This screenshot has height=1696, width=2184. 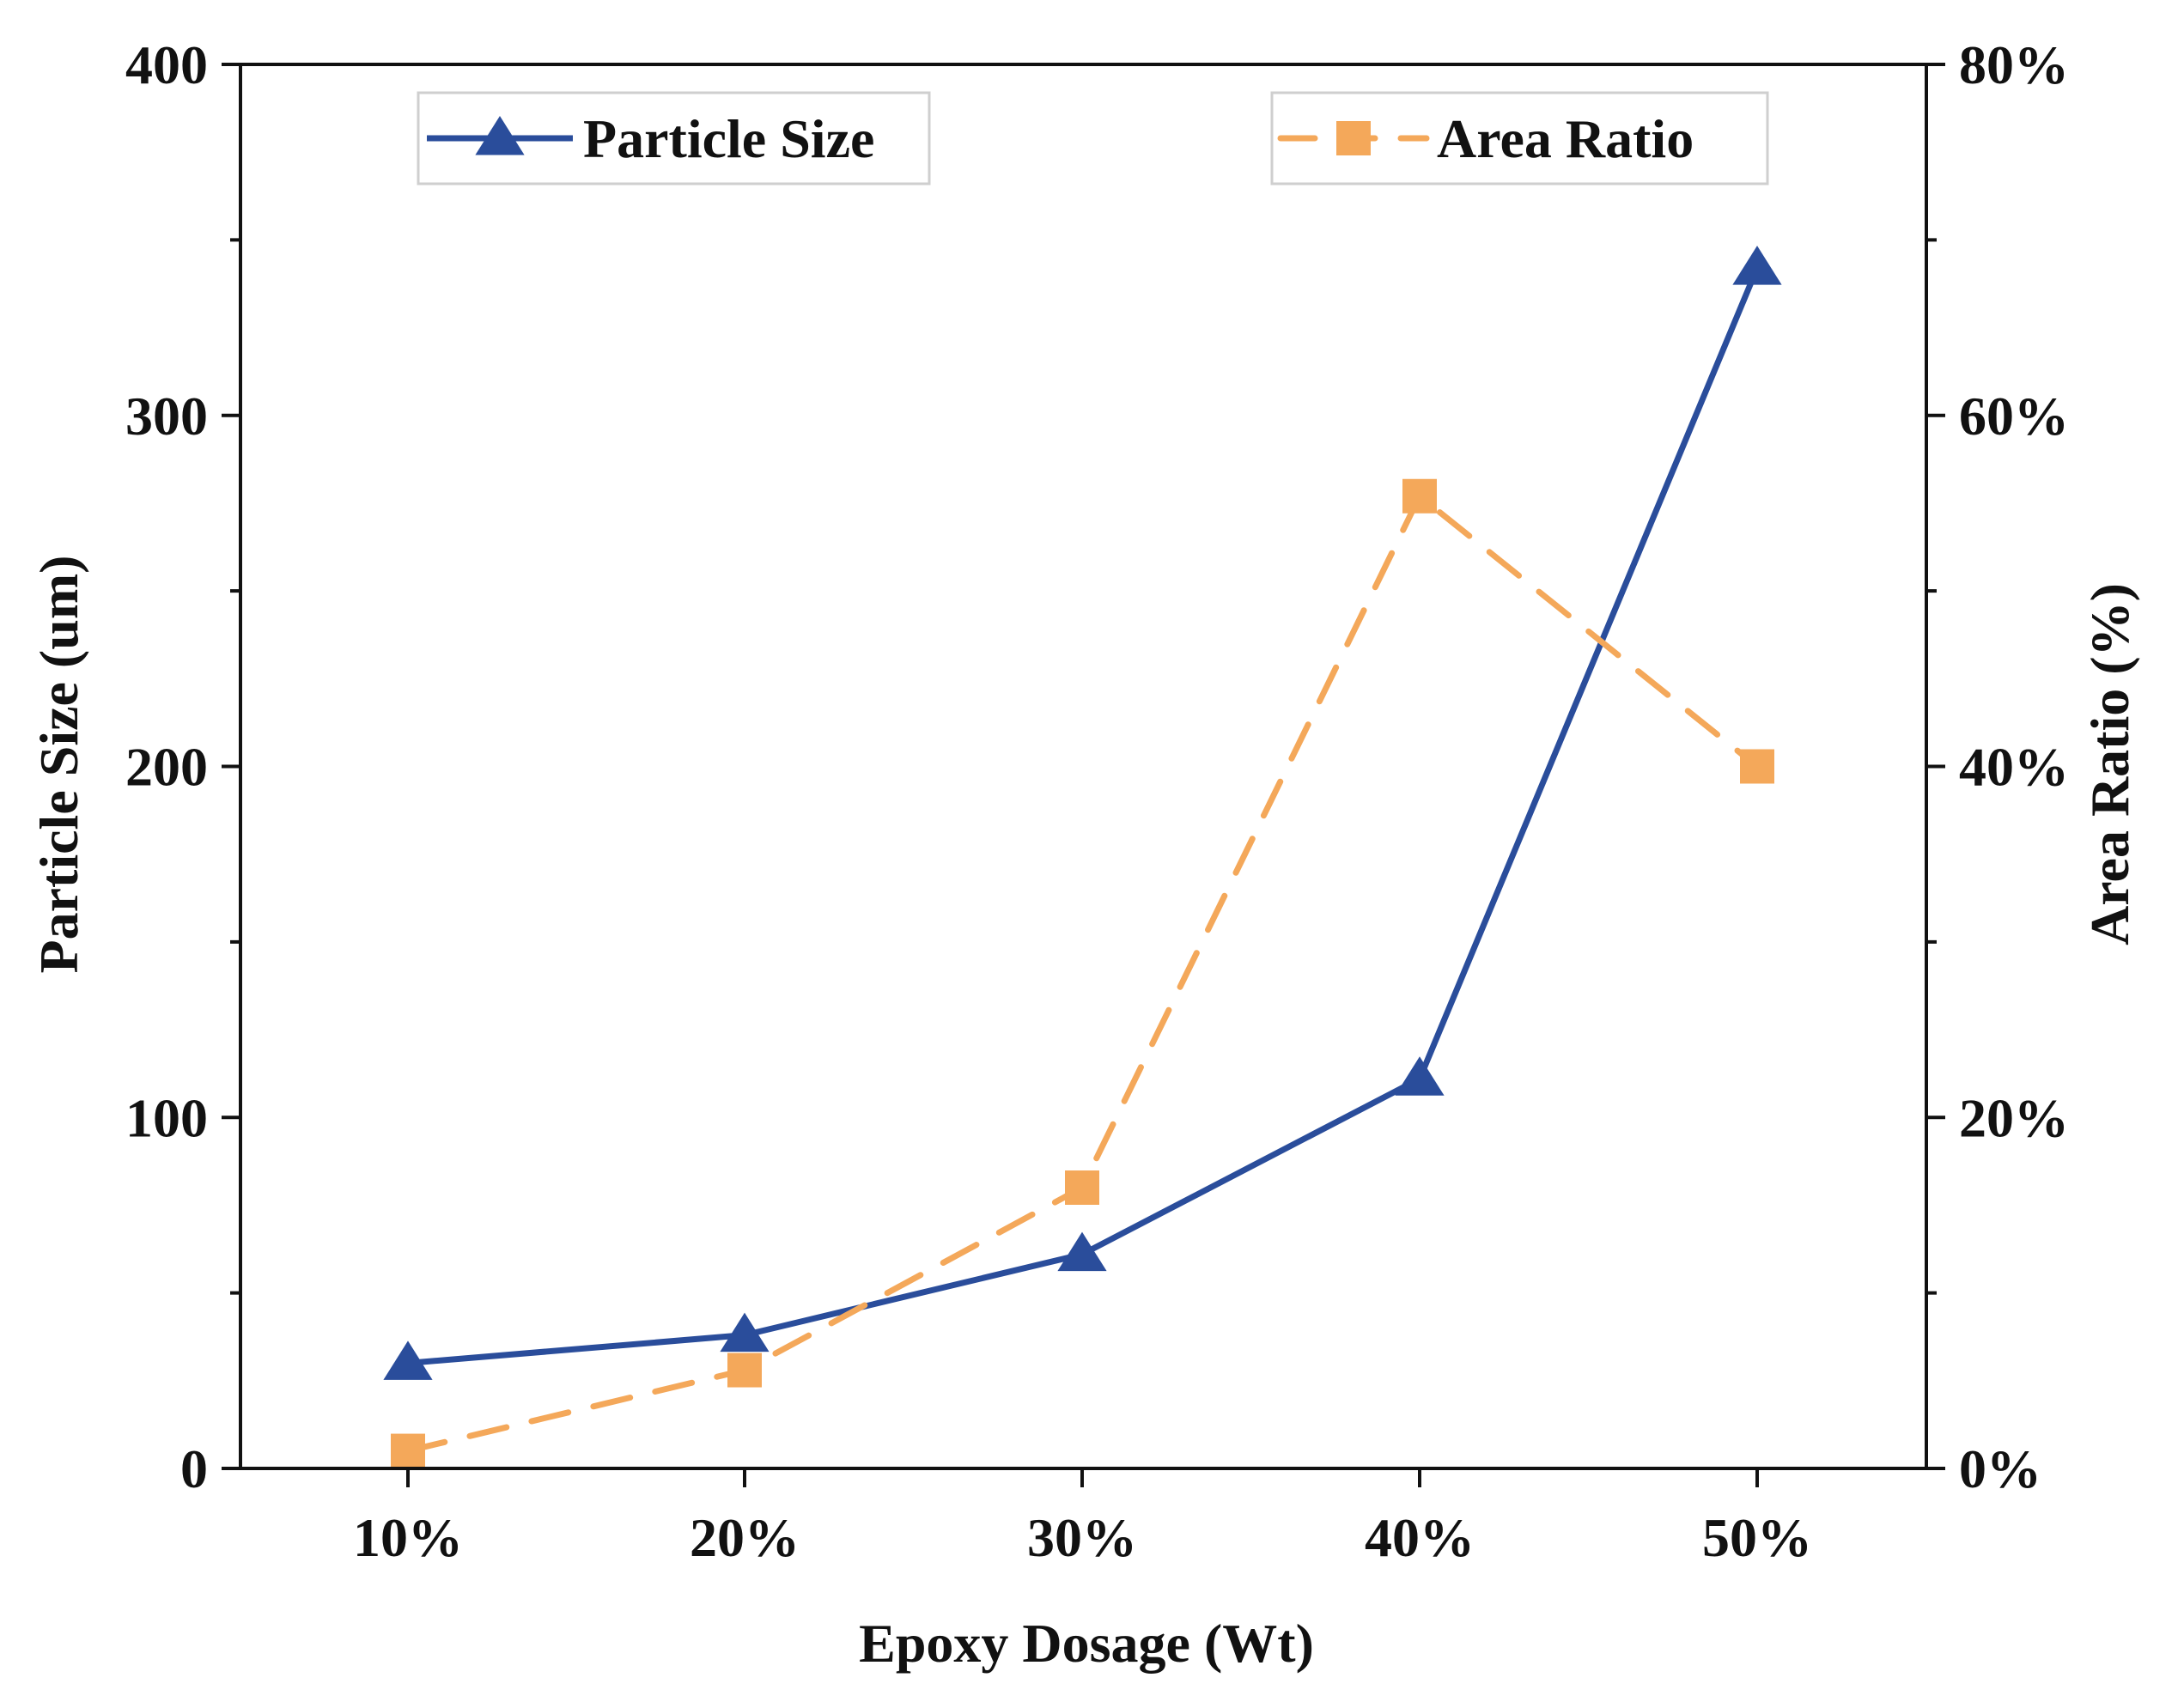 What do you see at coordinates (728, 138) in the screenshot?
I see `legend-label: Particle Size` at bounding box center [728, 138].